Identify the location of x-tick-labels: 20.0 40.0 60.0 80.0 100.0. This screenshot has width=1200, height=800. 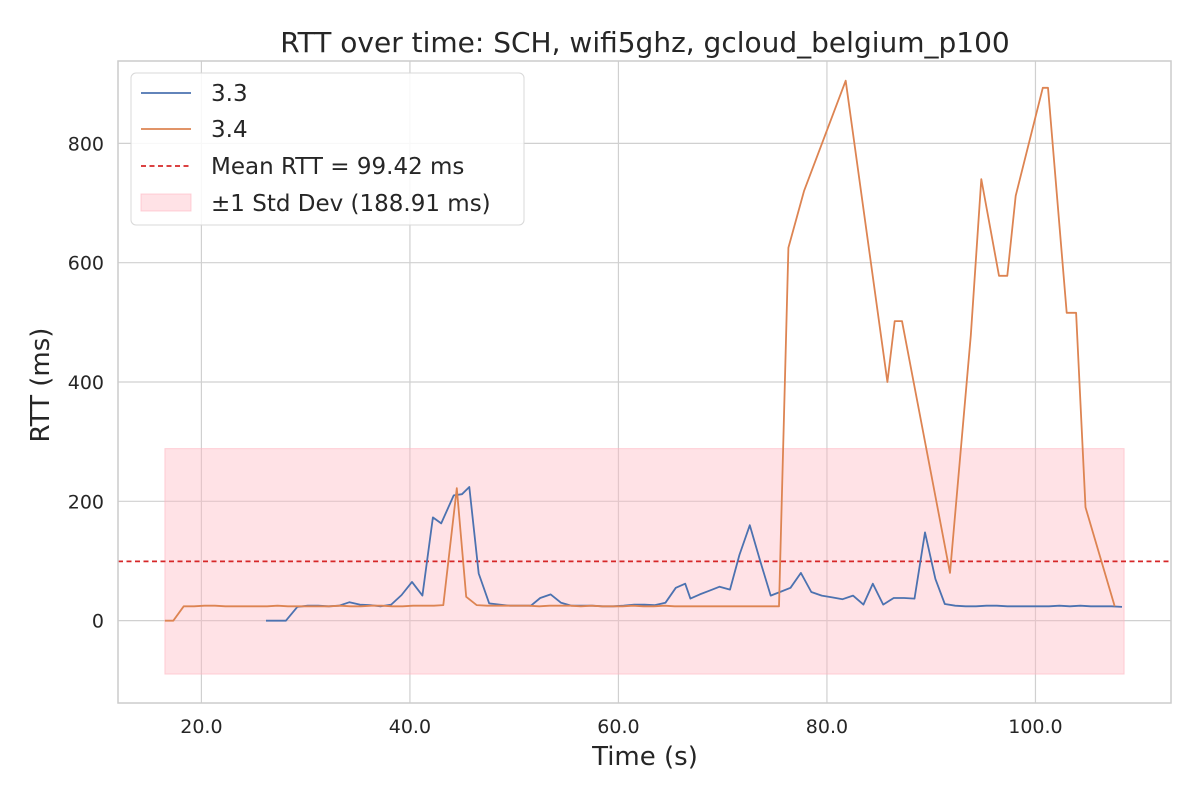
(621, 727).